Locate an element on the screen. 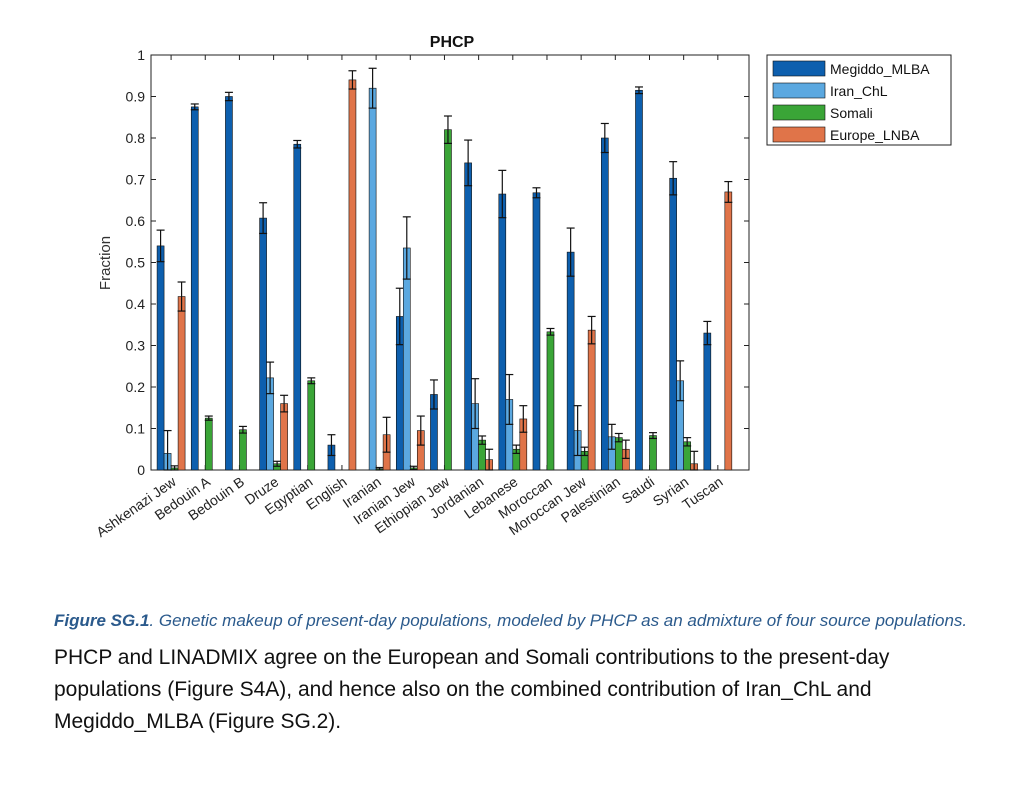 This screenshot has height=800, width=1014. y-tick-label: 0.9 is located at coordinates (136, 97).